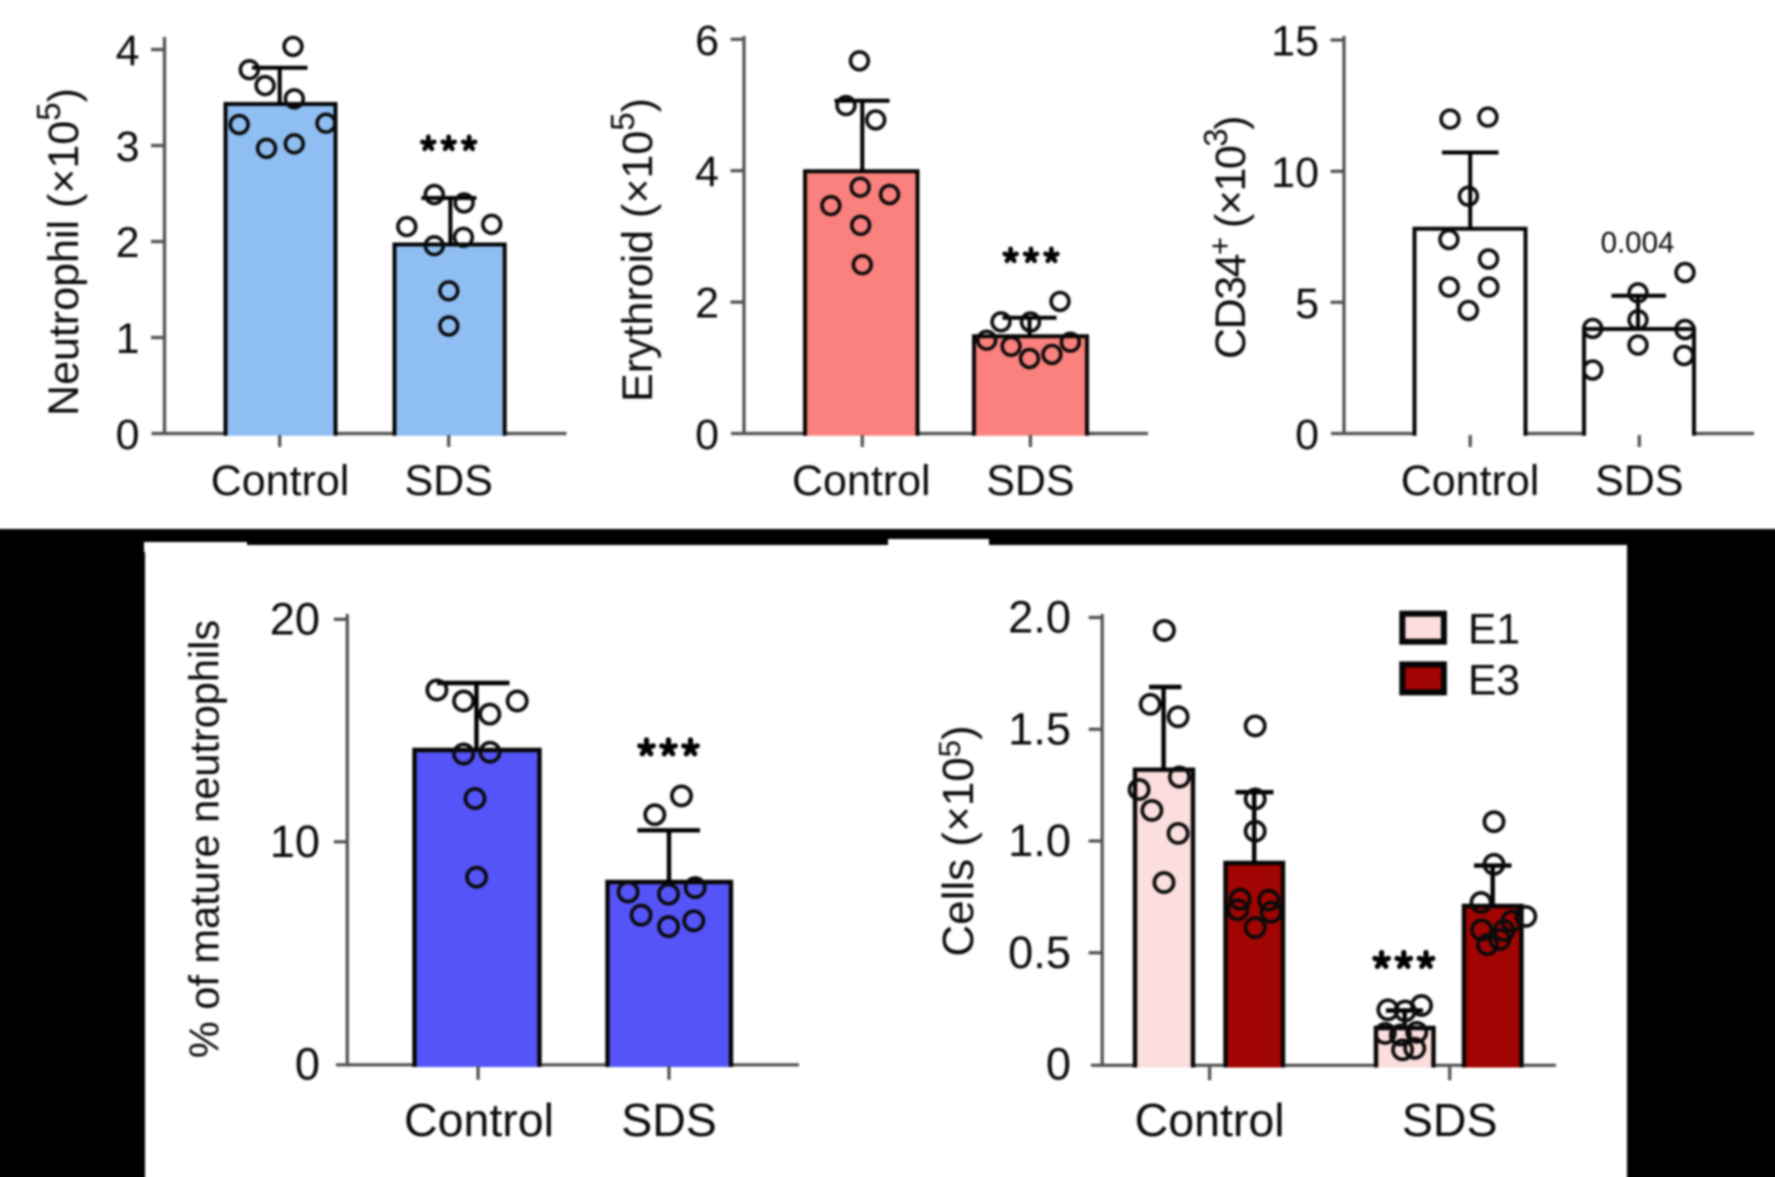  Describe the element at coordinates (1295, 42) in the screenshot. I see `svg-text: 15` at that location.